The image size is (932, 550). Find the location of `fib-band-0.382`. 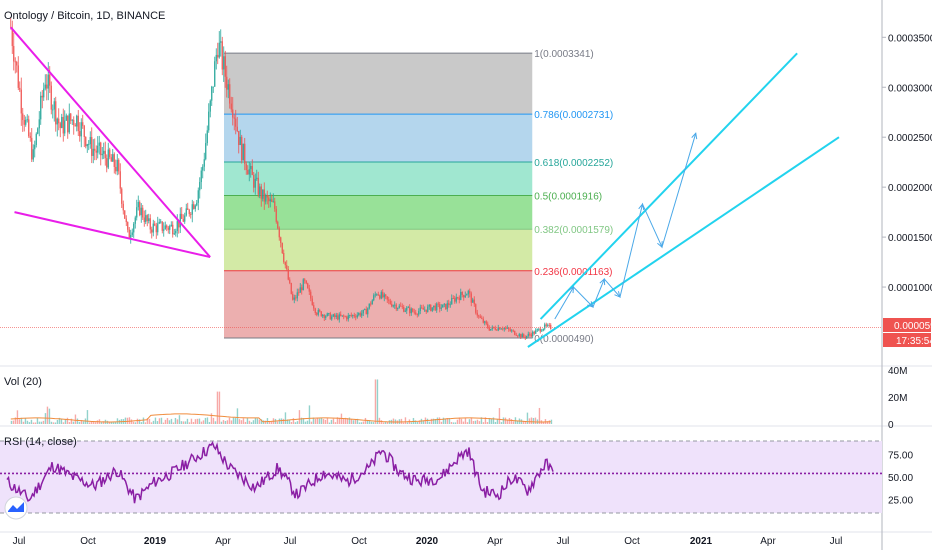

fib-band-0.382 is located at coordinates (378, 250).